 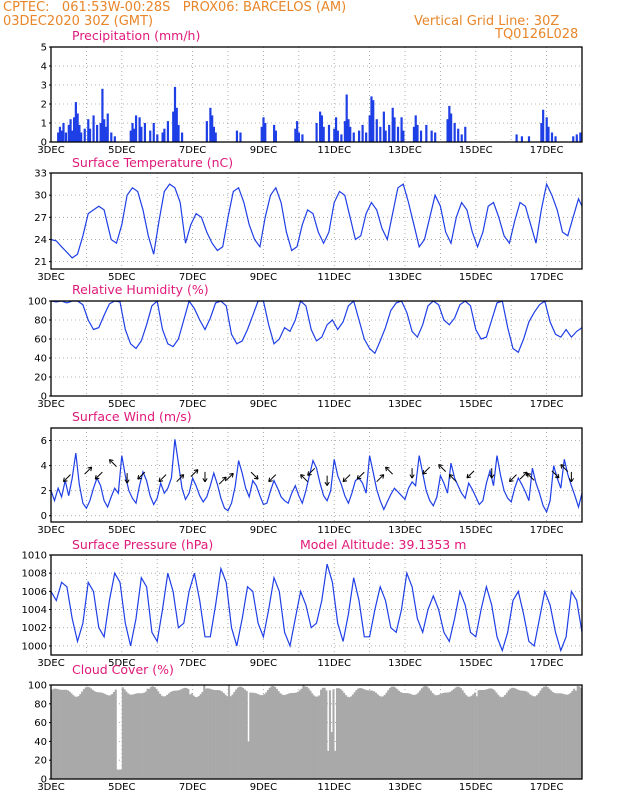 What do you see at coordinates (316, 605) in the screenshot?
I see `pressure-frame` at bounding box center [316, 605].